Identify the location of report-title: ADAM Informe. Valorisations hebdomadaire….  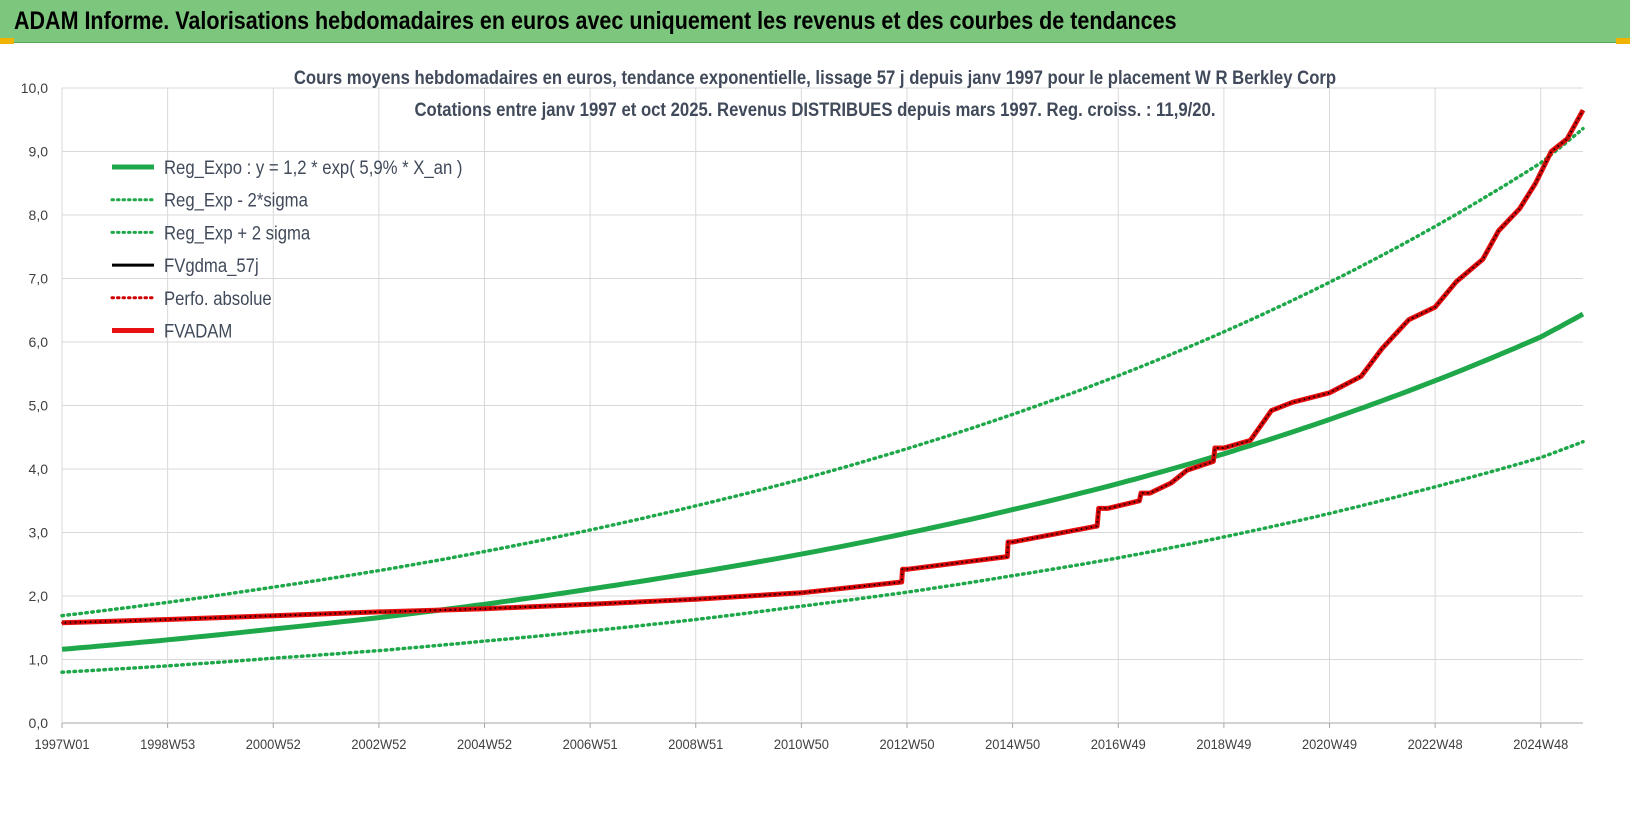
(595, 21).